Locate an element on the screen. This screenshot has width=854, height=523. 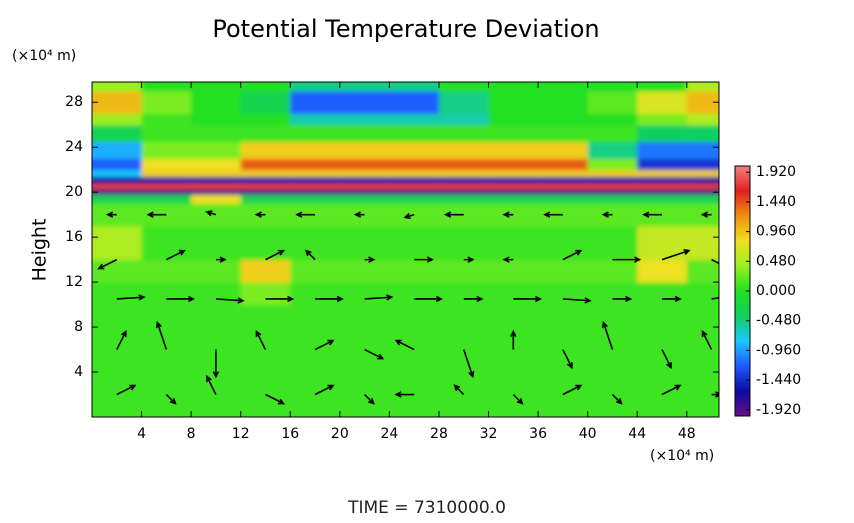
x-tick-label: 16 is located at coordinates (290, 434).